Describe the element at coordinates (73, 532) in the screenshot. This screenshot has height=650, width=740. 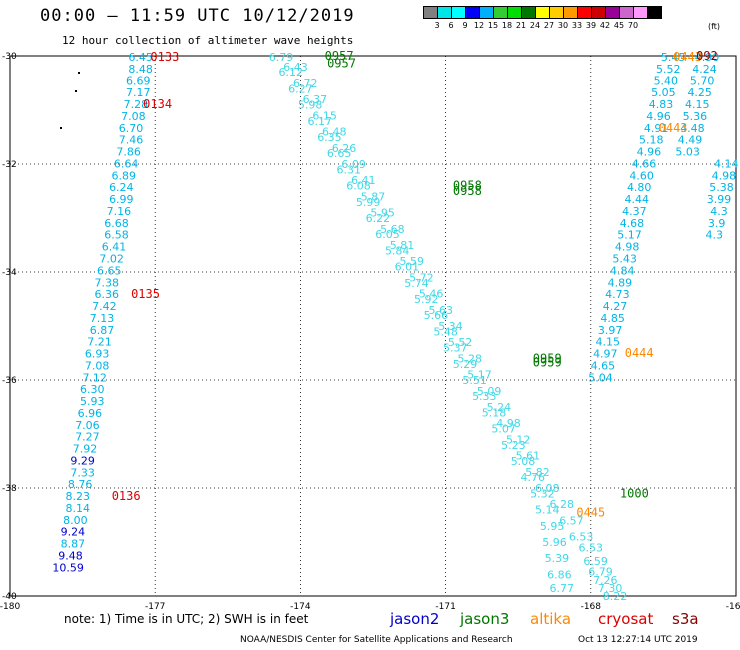
I see `wave-height-value: 9.24` at that location.